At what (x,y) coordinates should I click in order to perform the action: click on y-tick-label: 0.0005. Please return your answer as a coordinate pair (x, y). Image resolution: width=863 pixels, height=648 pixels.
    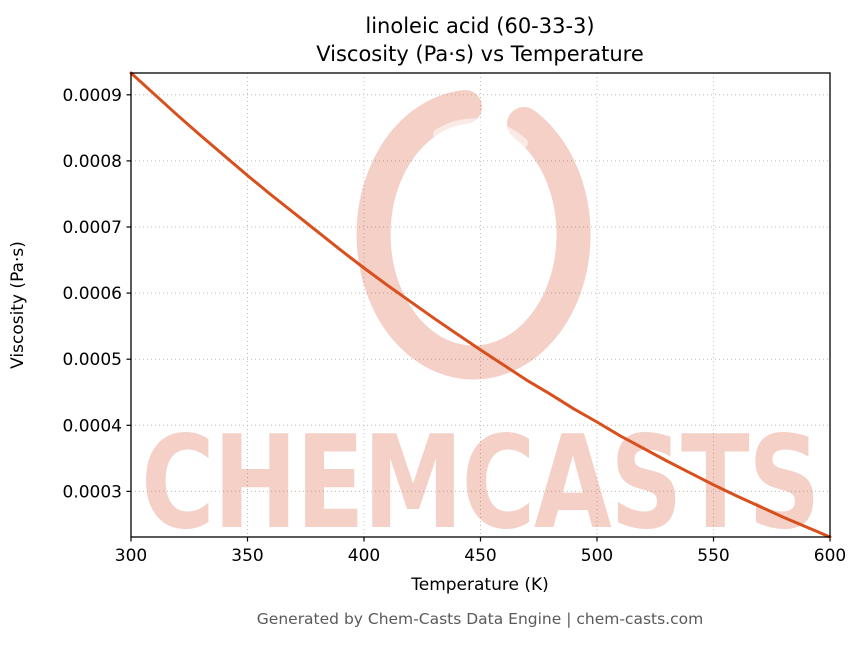
    Looking at the image, I should click on (92, 360).